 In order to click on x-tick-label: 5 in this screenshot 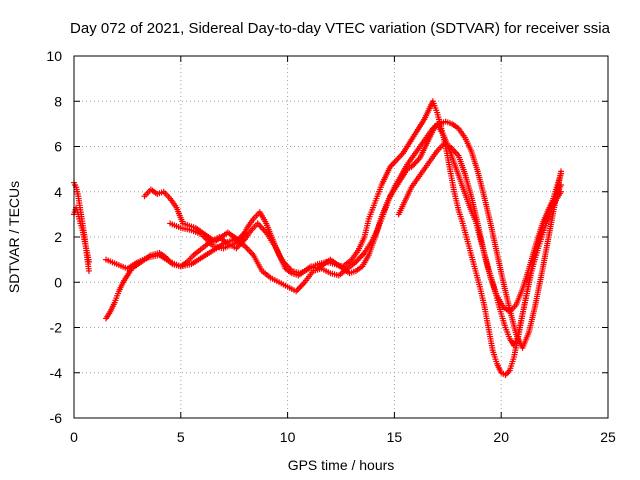, I will do `click(181, 437)`.